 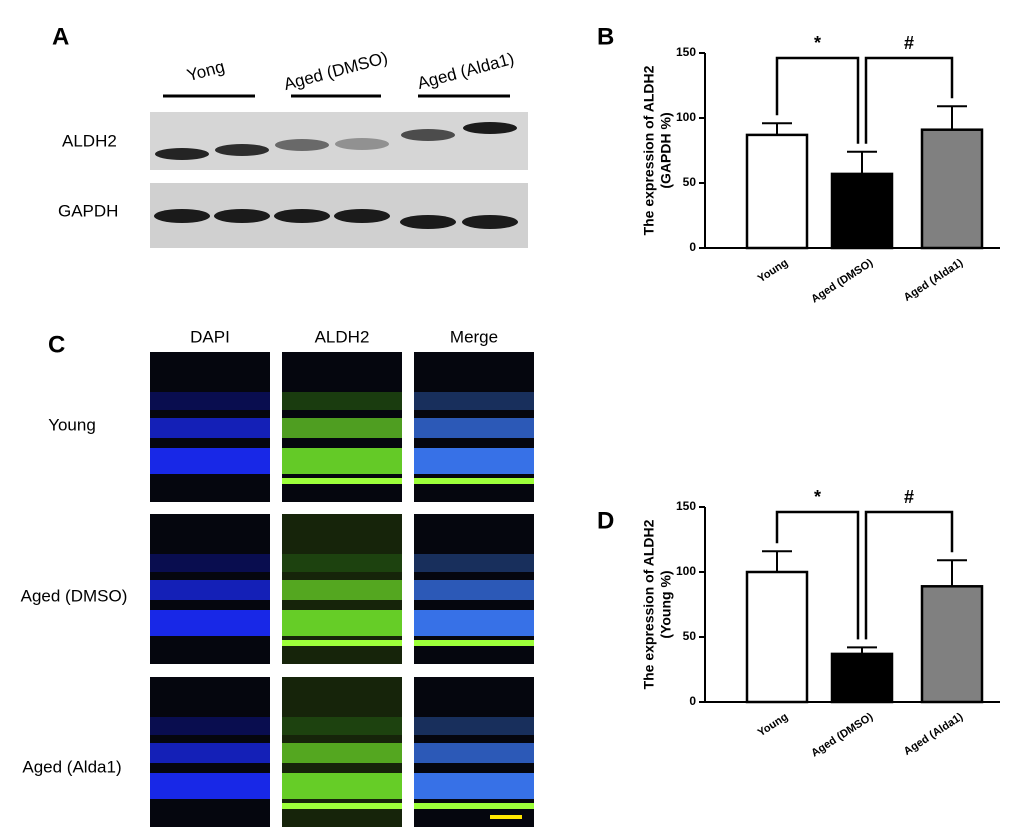 What do you see at coordinates (666, 150) in the screenshot?
I see `y-axis-label: (GAPDH %)` at bounding box center [666, 150].